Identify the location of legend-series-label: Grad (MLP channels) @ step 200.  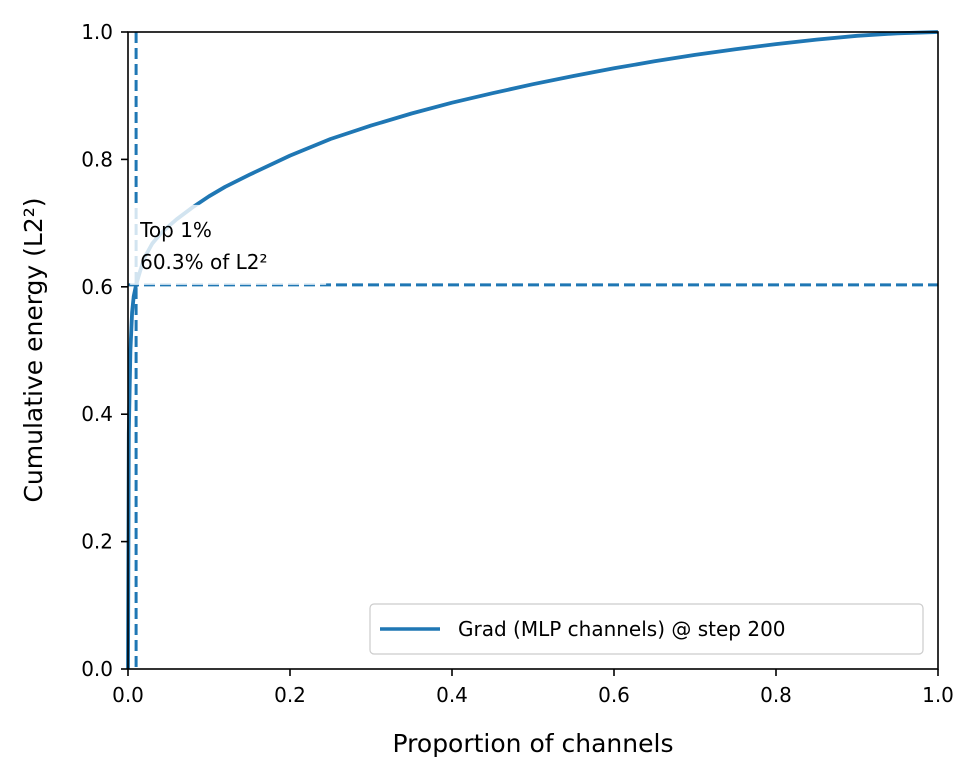
(622, 629).